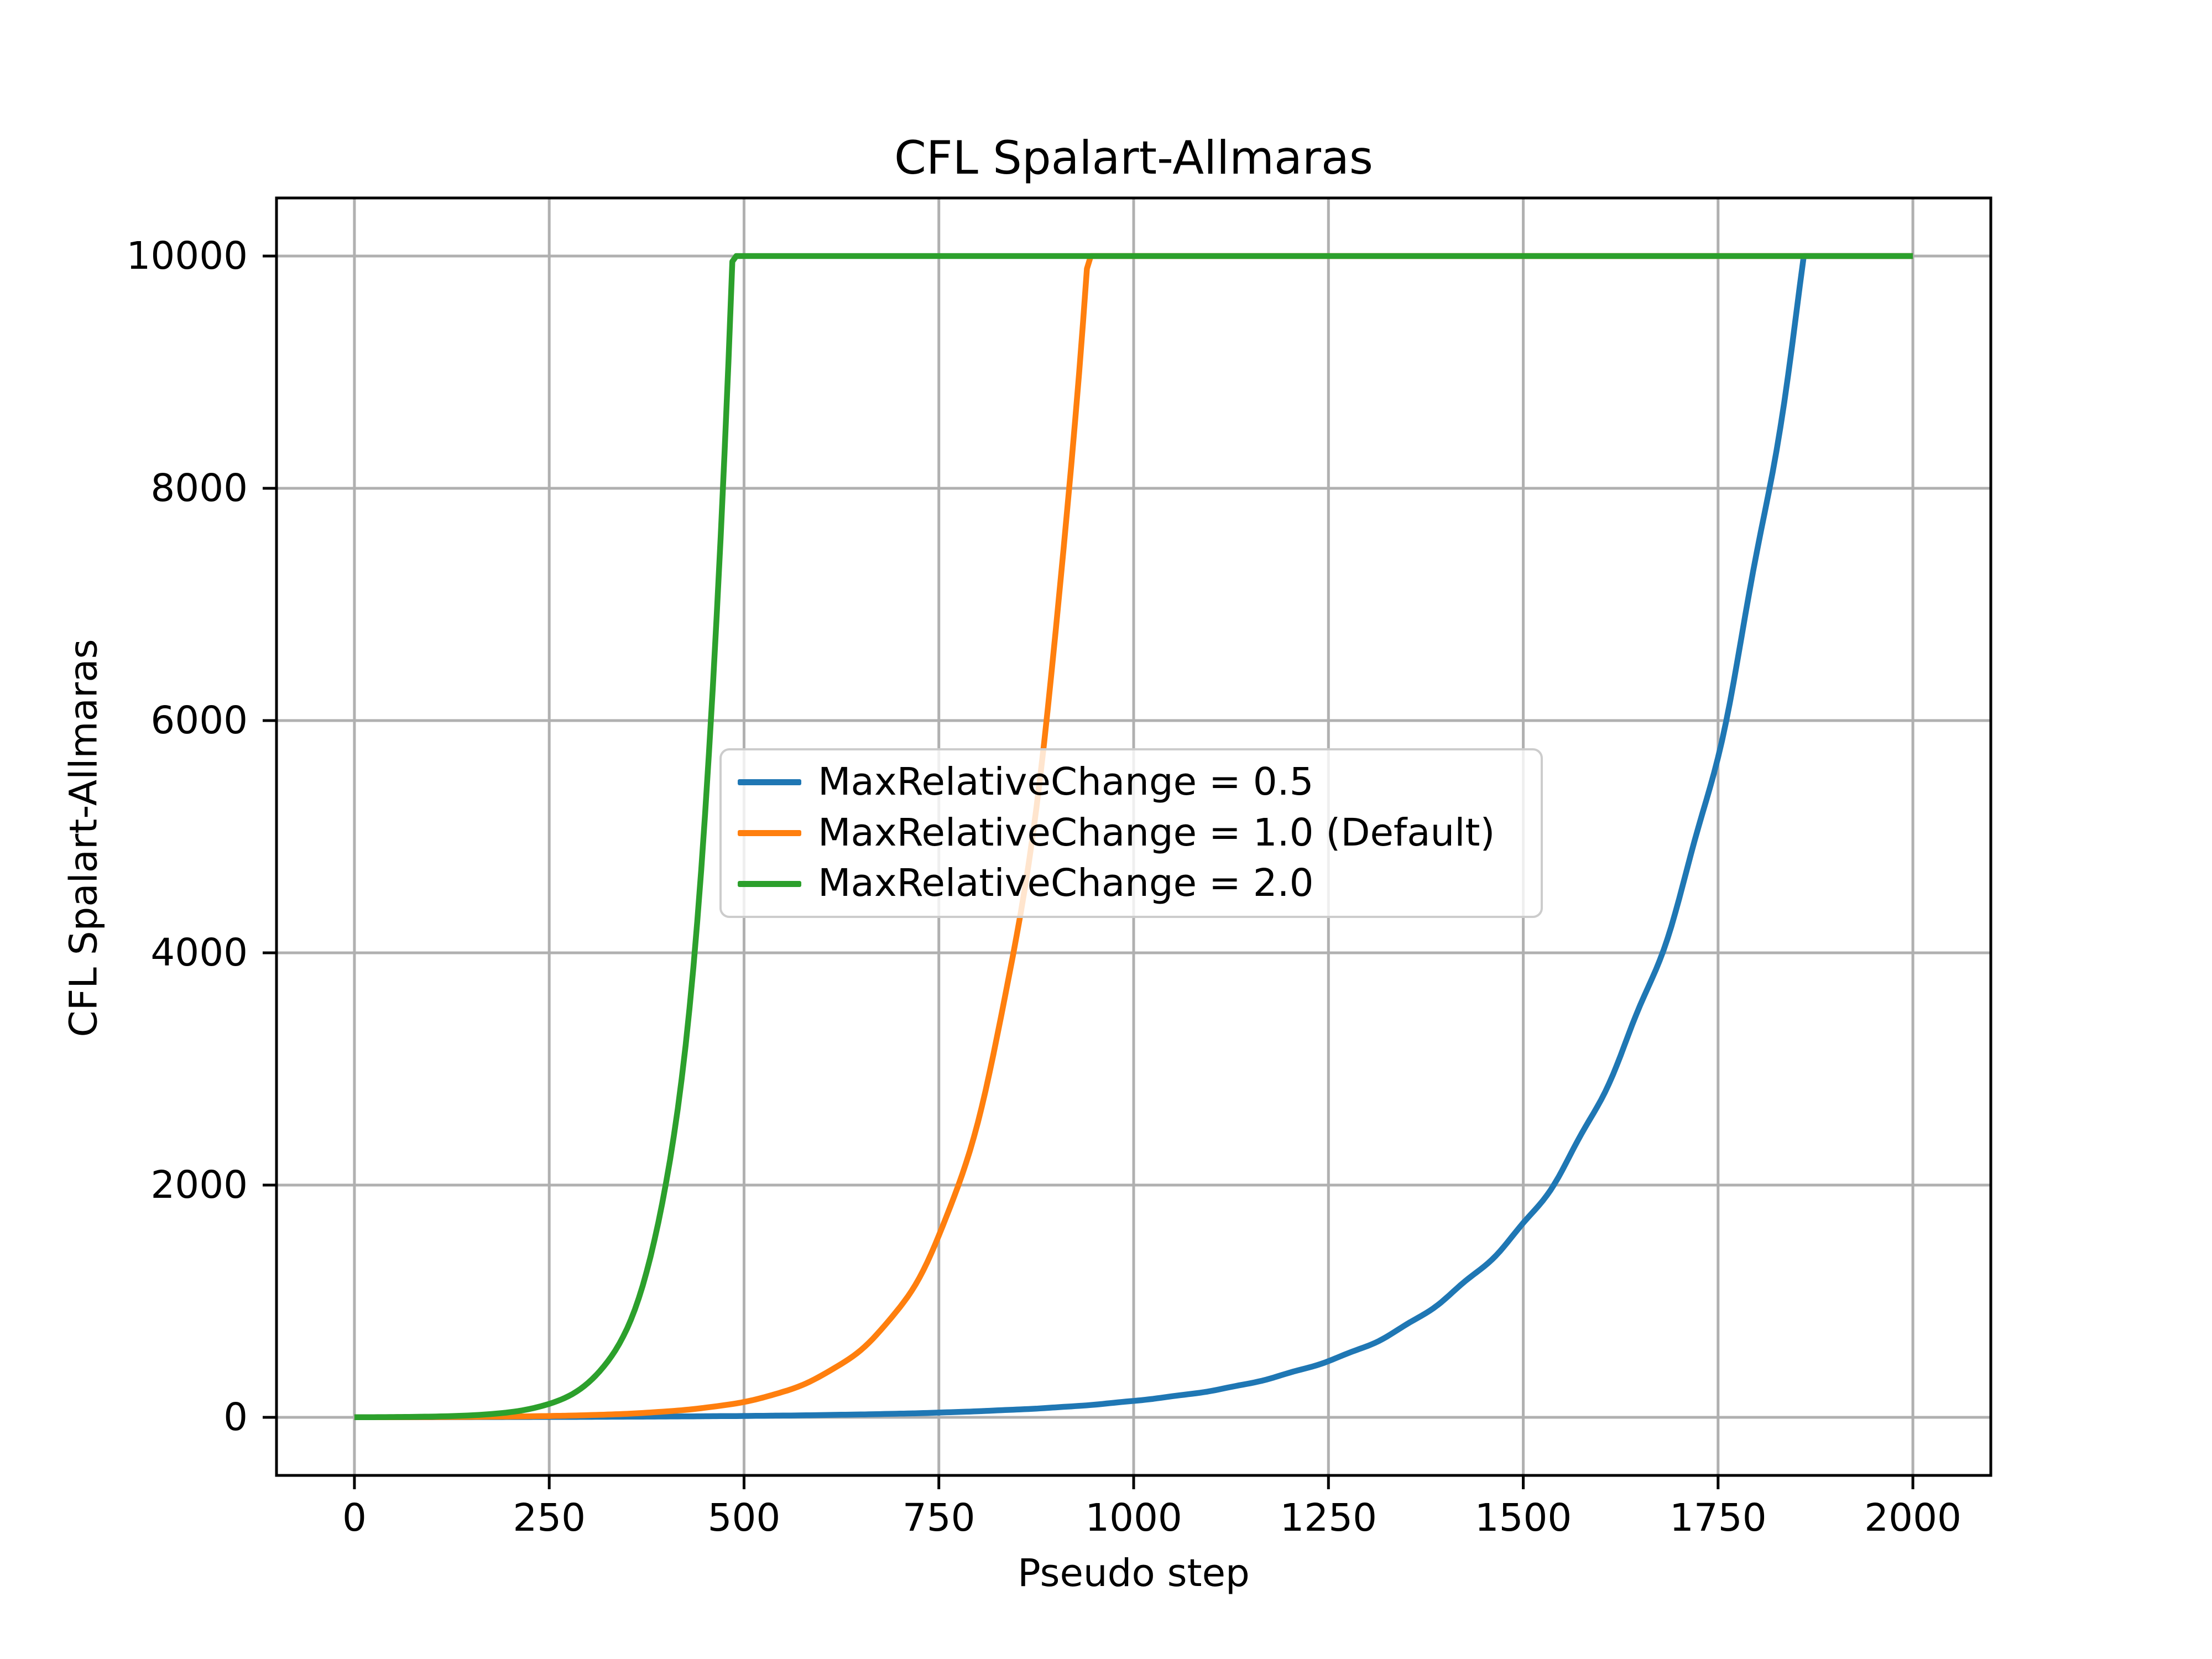 This screenshot has width=2212, height=1659. I want to click on chart-title: CFL Spalart-Allmaras, so click(1134, 158).